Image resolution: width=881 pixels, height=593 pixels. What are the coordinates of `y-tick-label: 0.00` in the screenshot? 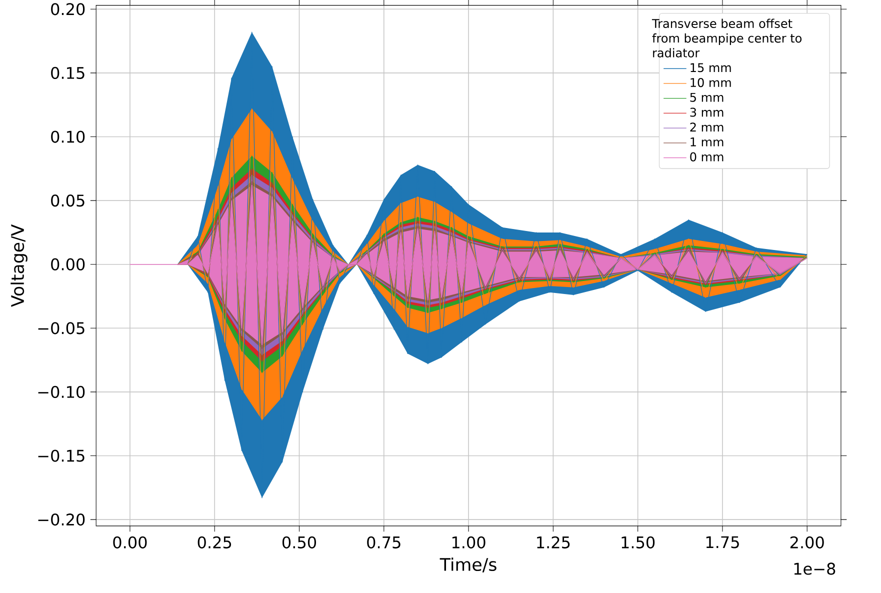 It's located at (68, 264).